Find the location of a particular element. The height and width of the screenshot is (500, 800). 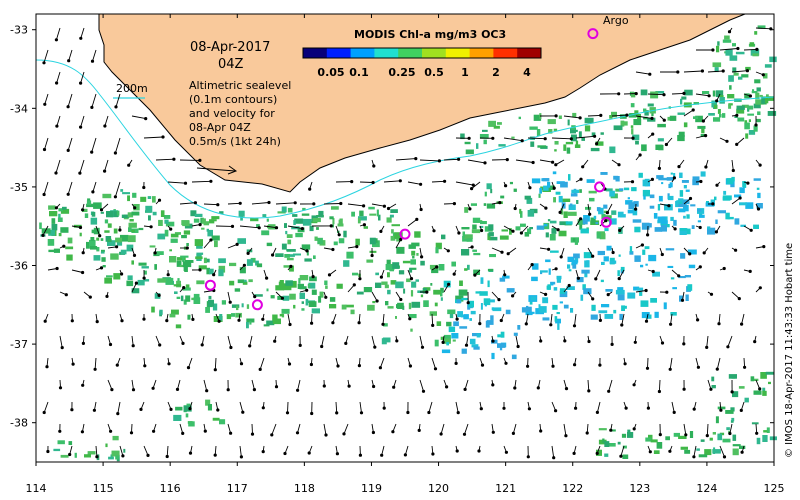

x-tick-label: 120 is located at coordinates (438, 488).